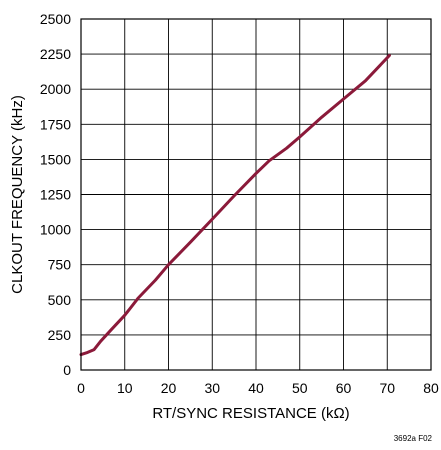 The height and width of the screenshot is (450, 441). What do you see at coordinates (60, 265) in the screenshot?
I see `y-tick-label: 750` at bounding box center [60, 265].